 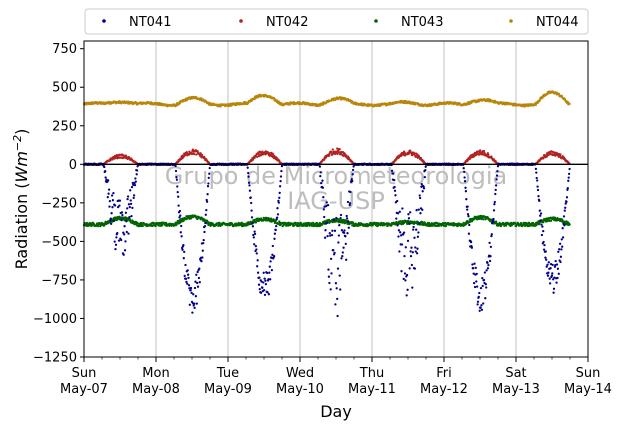 What do you see at coordinates (64, 88) in the screenshot?
I see `y-tick-label: 500` at bounding box center [64, 88].